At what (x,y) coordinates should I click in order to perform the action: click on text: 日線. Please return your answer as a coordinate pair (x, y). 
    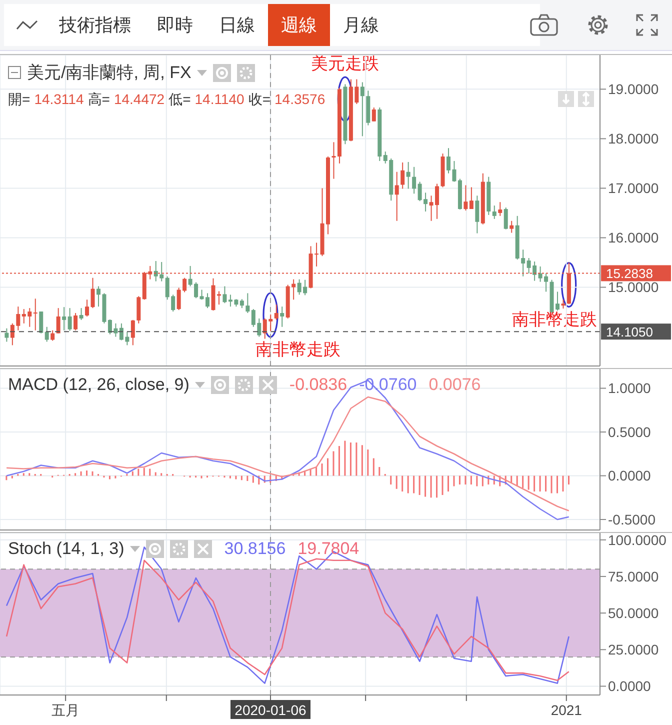
    Looking at the image, I should click on (237, 25).